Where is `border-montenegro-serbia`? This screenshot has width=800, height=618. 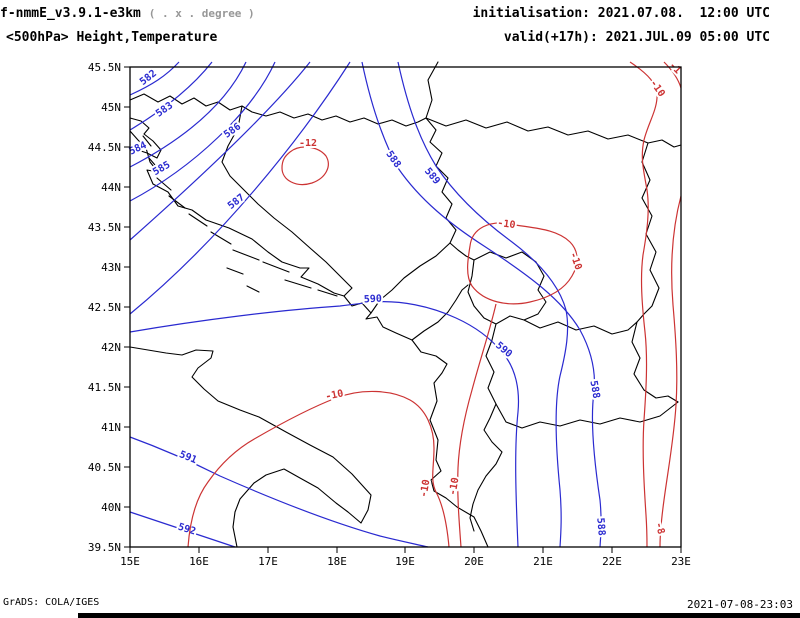 border-montenegro-serbia is located at coordinates (462, 251).